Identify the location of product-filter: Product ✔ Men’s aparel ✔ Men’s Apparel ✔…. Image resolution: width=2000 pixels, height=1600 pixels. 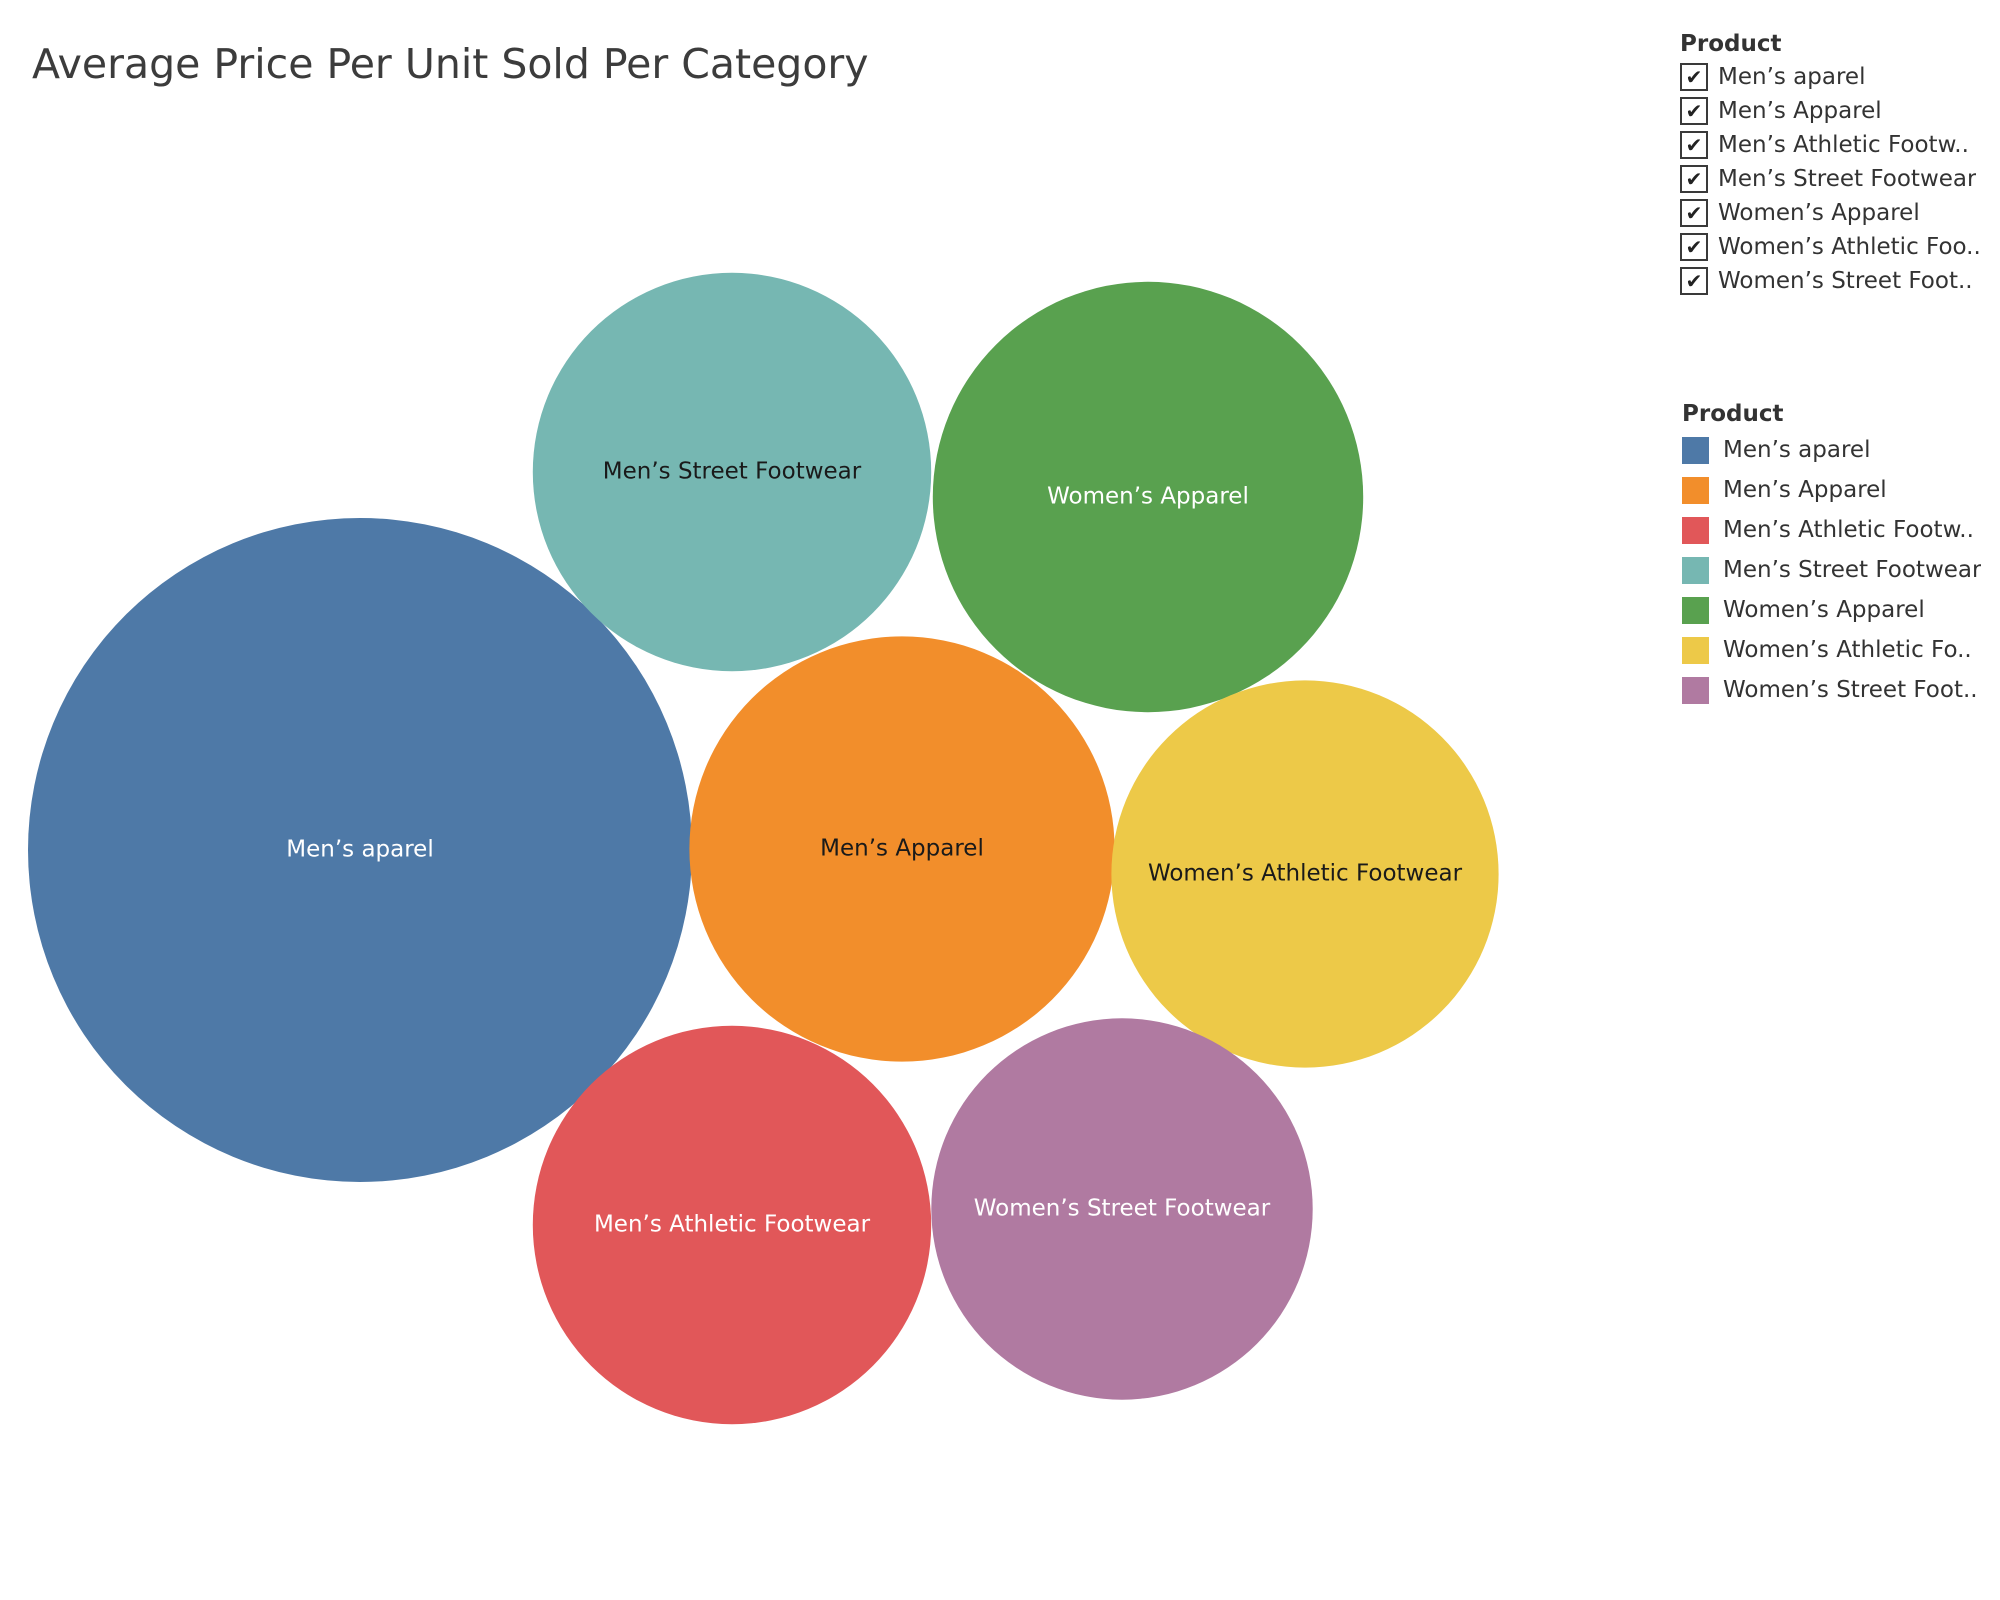
(1835, 163).